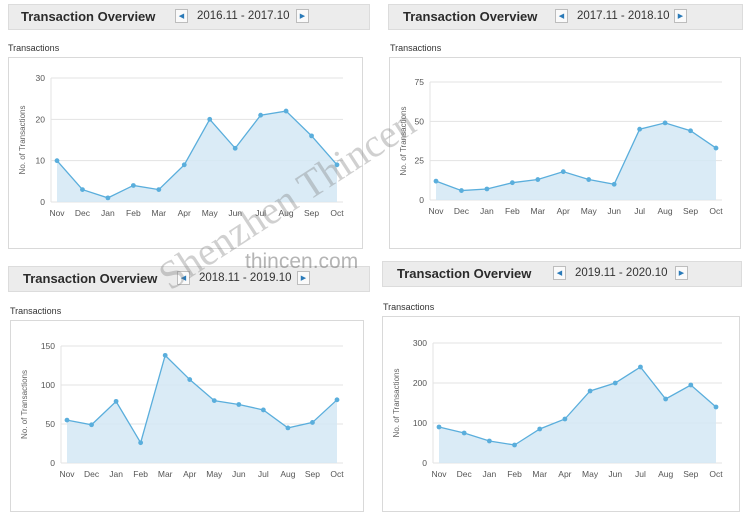  I want to click on y-tick-label: 100, so click(48, 385).